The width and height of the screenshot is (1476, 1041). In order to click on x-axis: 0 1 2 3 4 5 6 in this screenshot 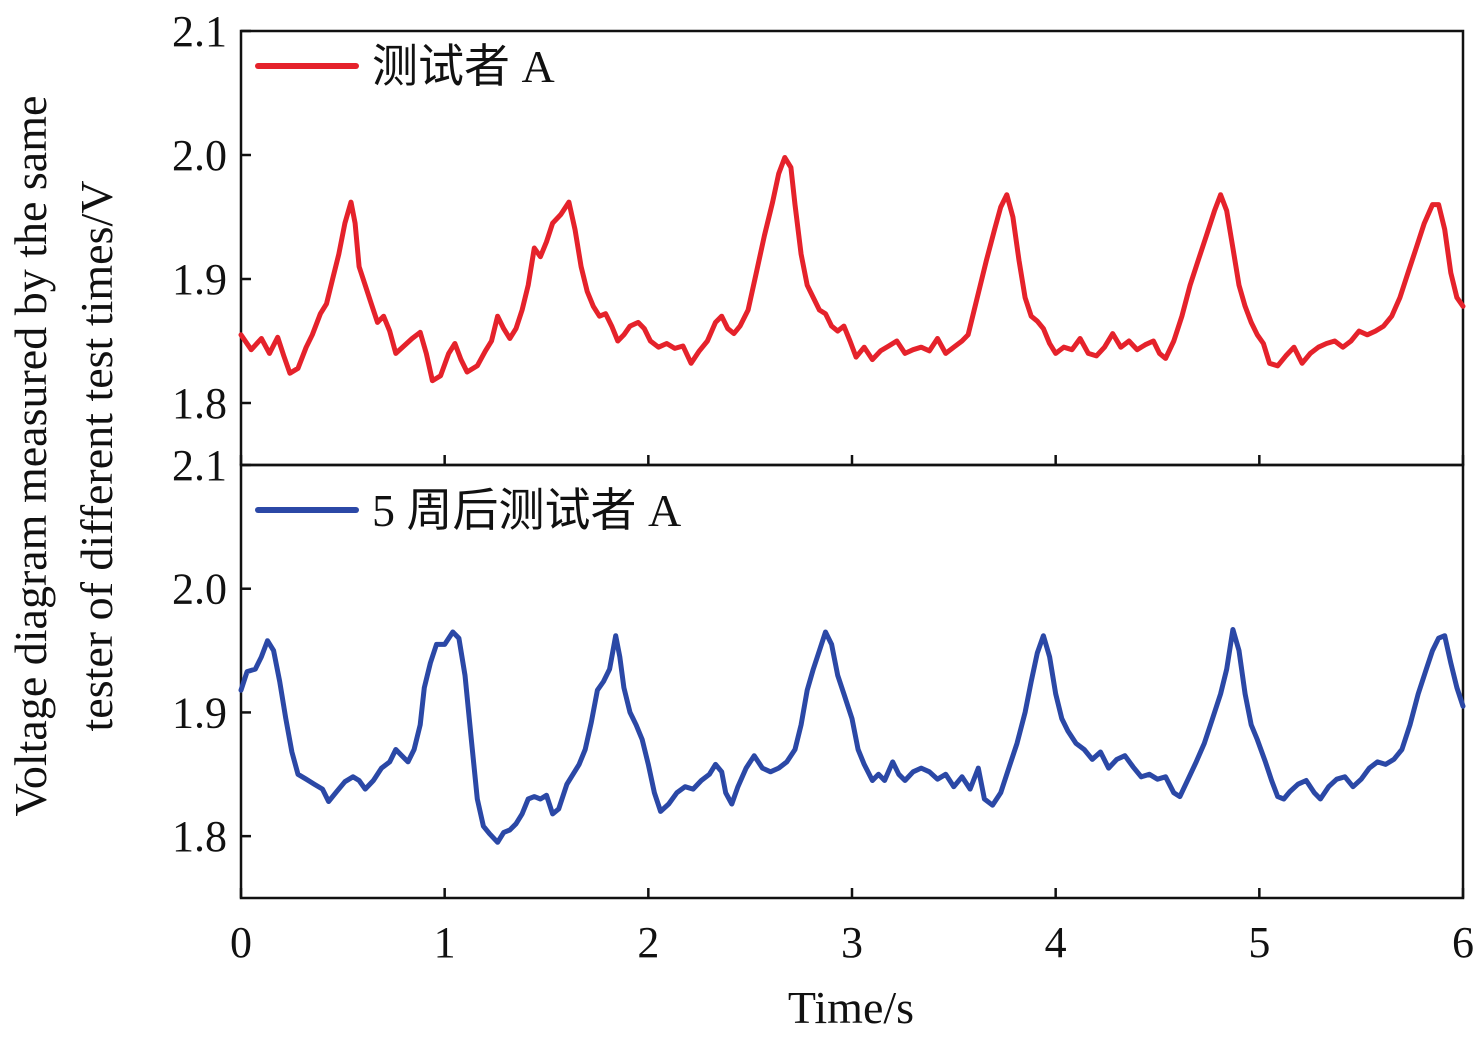, I will do `click(852, 942)`.